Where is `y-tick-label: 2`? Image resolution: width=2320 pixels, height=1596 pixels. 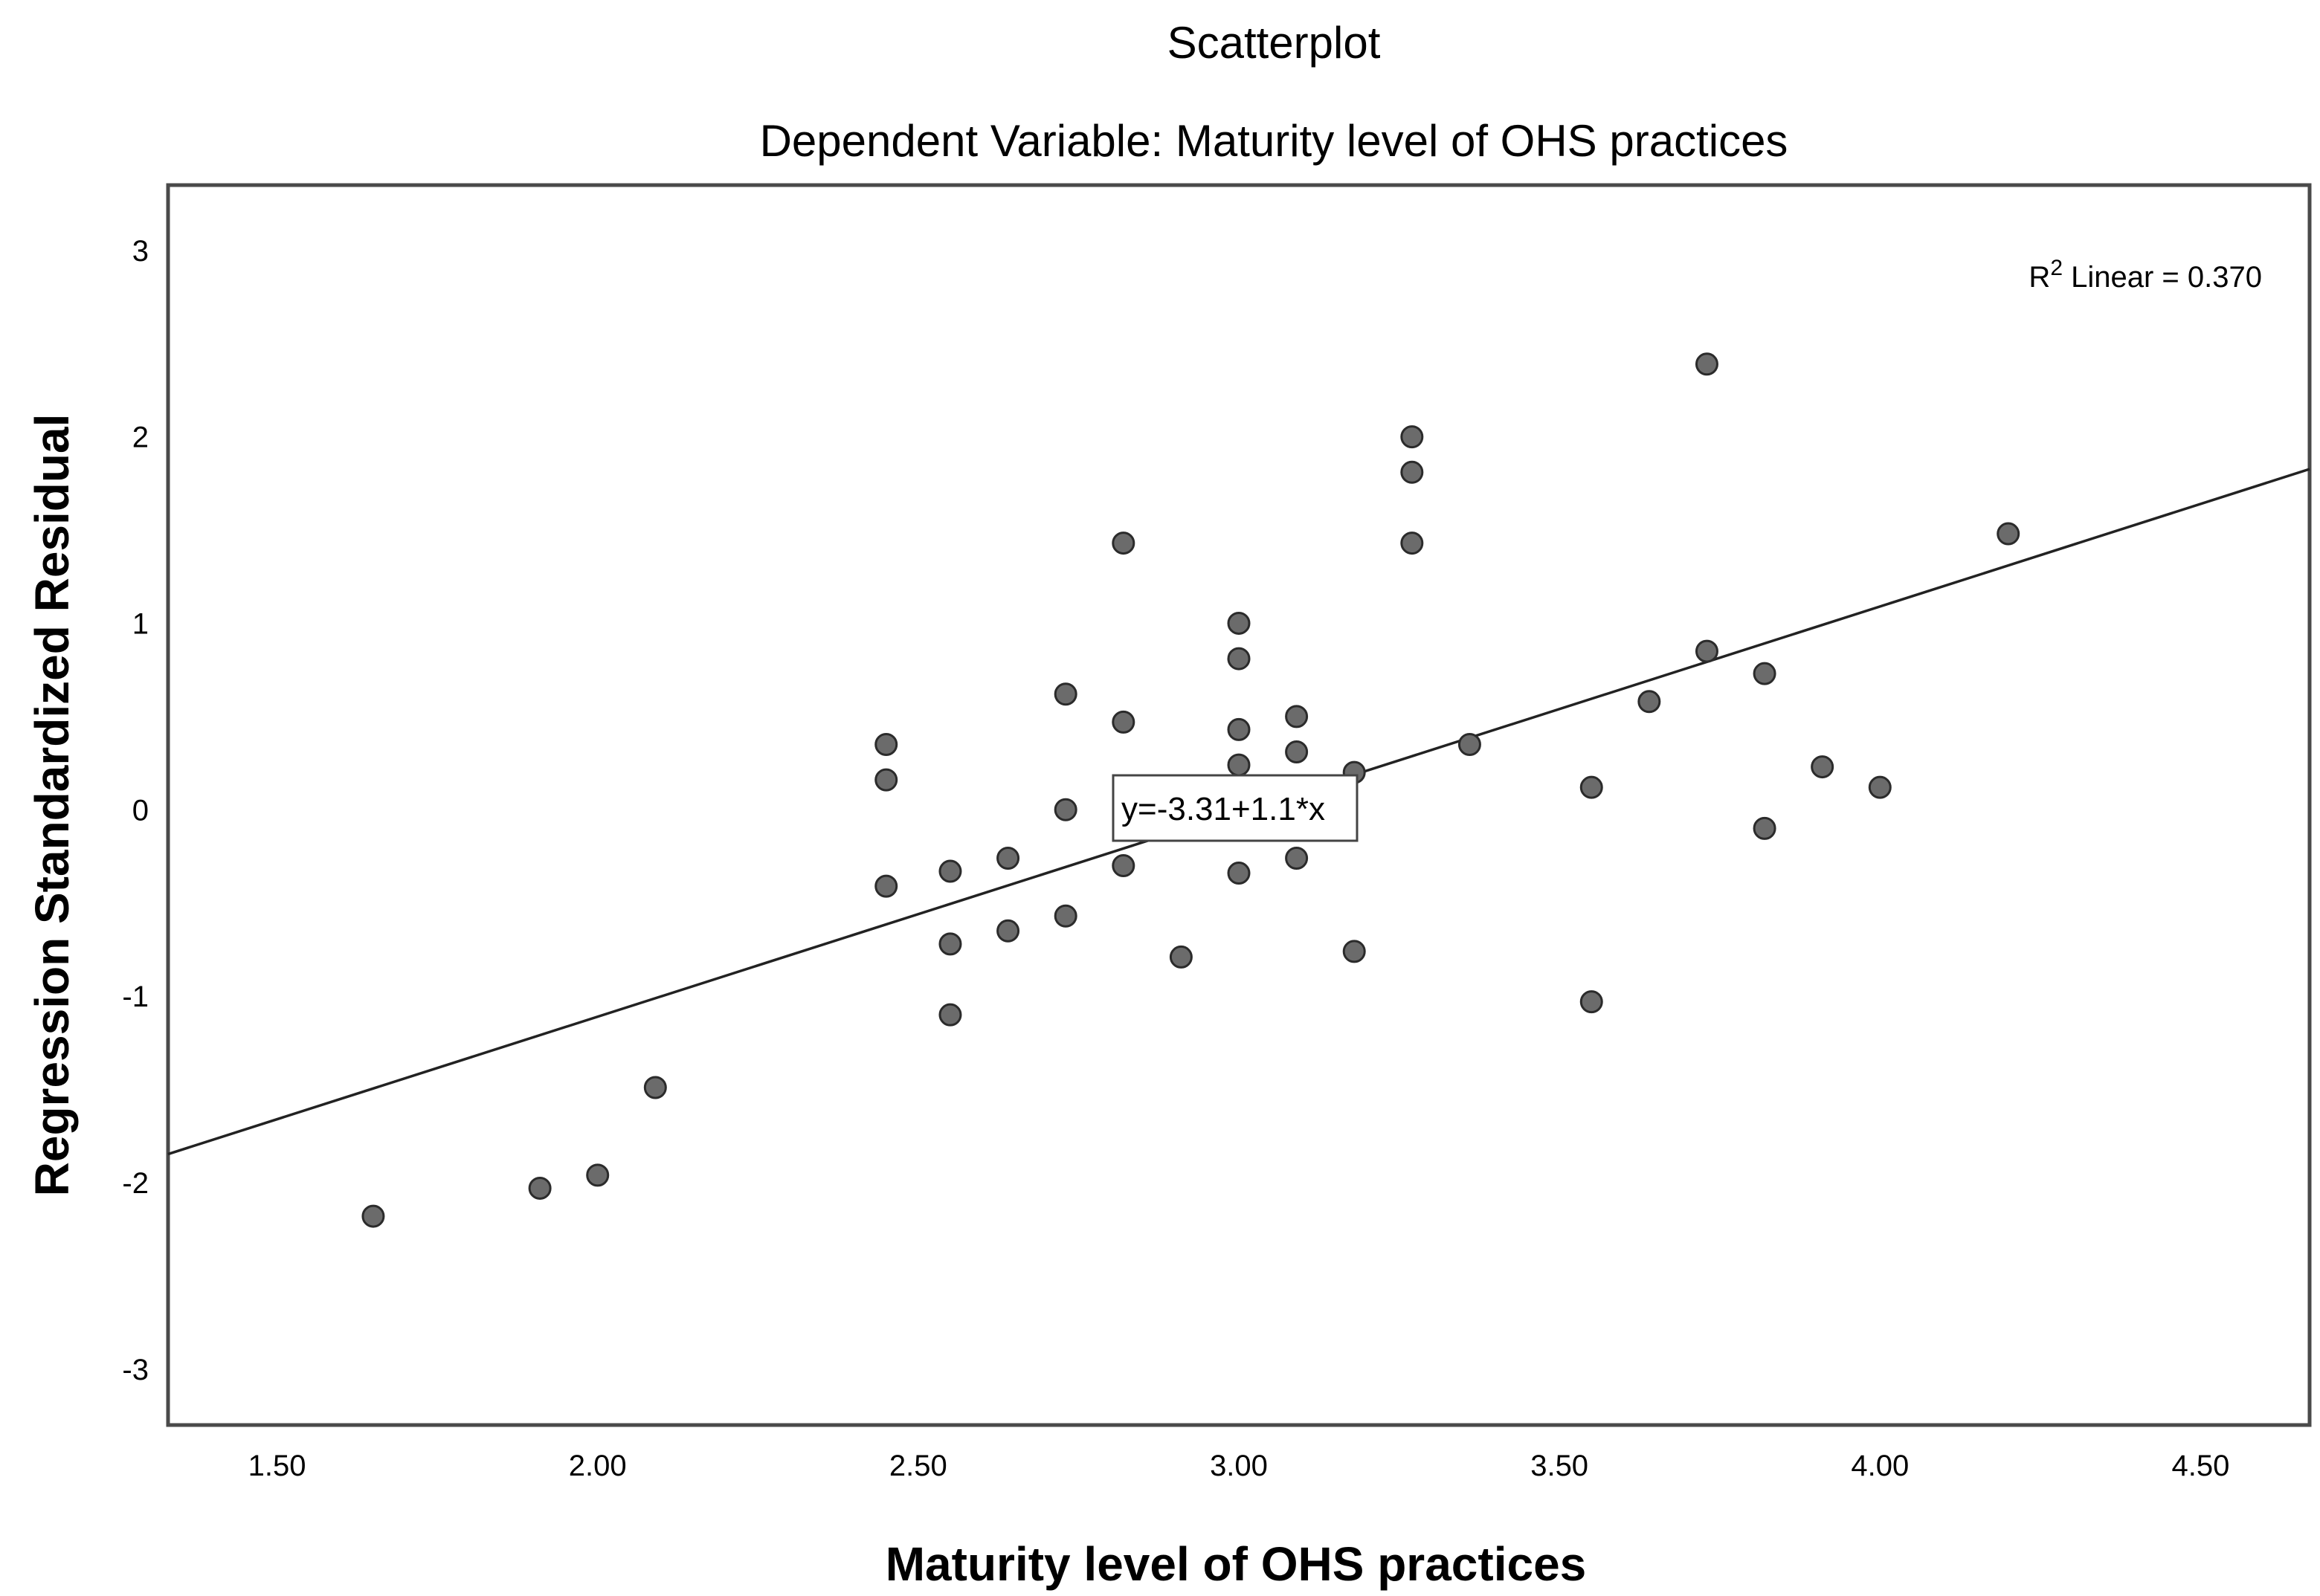 y-tick-label: 2 is located at coordinates (141, 438).